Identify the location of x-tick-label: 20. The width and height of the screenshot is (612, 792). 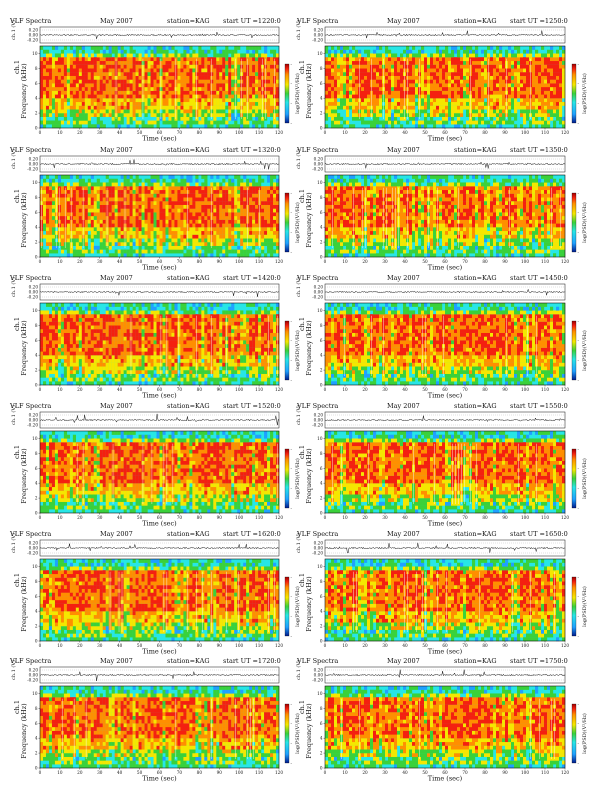
(365, 772).